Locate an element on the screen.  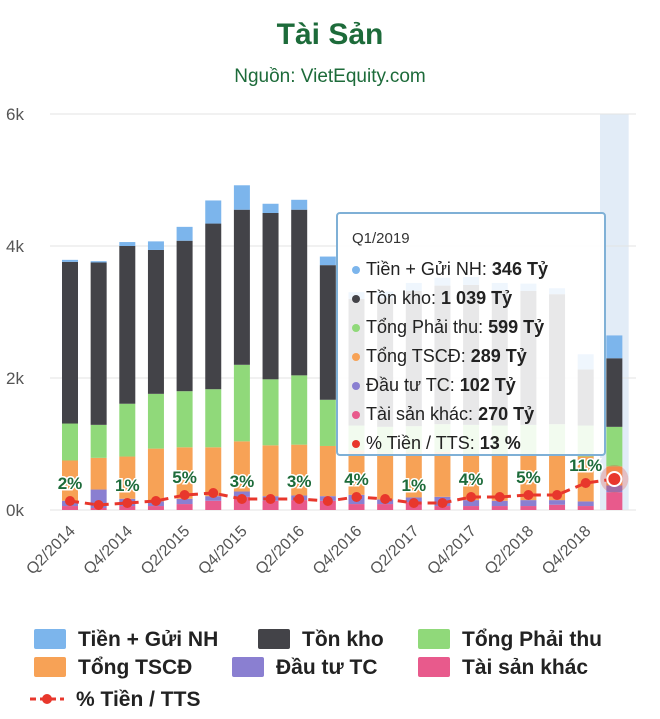
legend-label: Tổng Phải thu is located at coordinates (532, 639).